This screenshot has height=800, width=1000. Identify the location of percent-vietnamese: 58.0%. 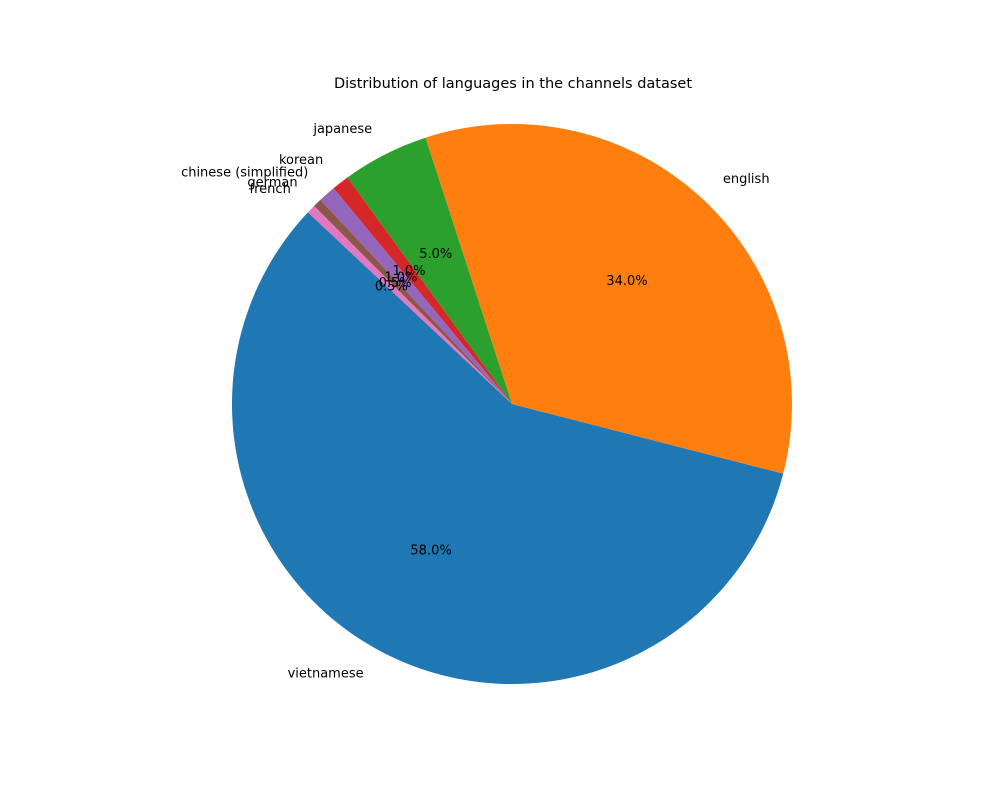
(430, 551).